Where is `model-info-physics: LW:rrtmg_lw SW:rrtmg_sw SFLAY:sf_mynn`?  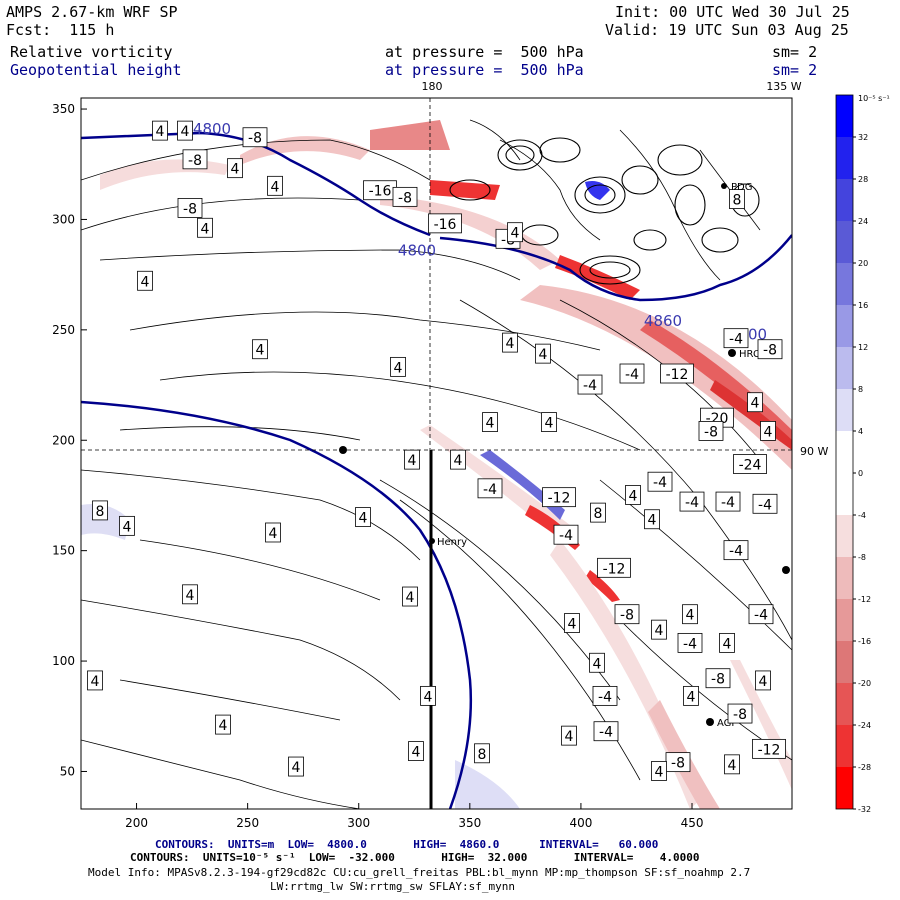 model-info-physics: LW:rrtmg_lw SW:rrtmg_sw SFLAY:sf_mynn is located at coordinates (393, 886).